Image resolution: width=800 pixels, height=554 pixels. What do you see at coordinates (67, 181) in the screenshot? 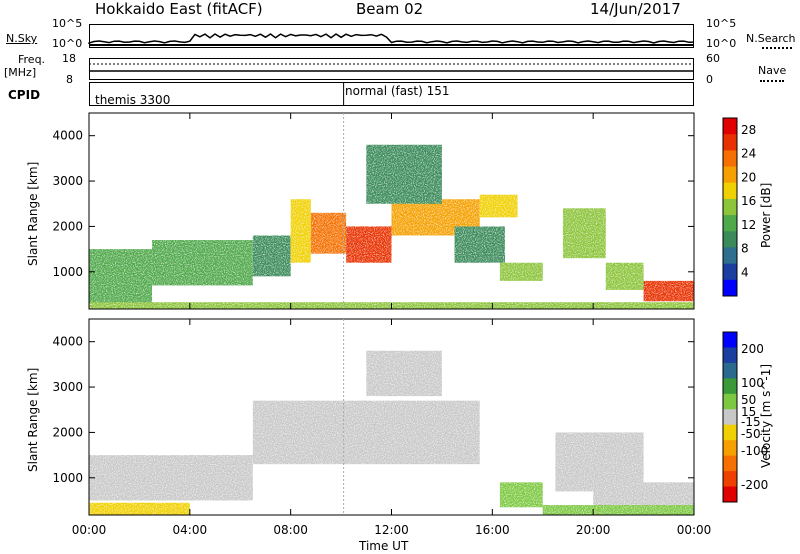
I see `ytick-label: 3000` at bounding box center [67, 181].